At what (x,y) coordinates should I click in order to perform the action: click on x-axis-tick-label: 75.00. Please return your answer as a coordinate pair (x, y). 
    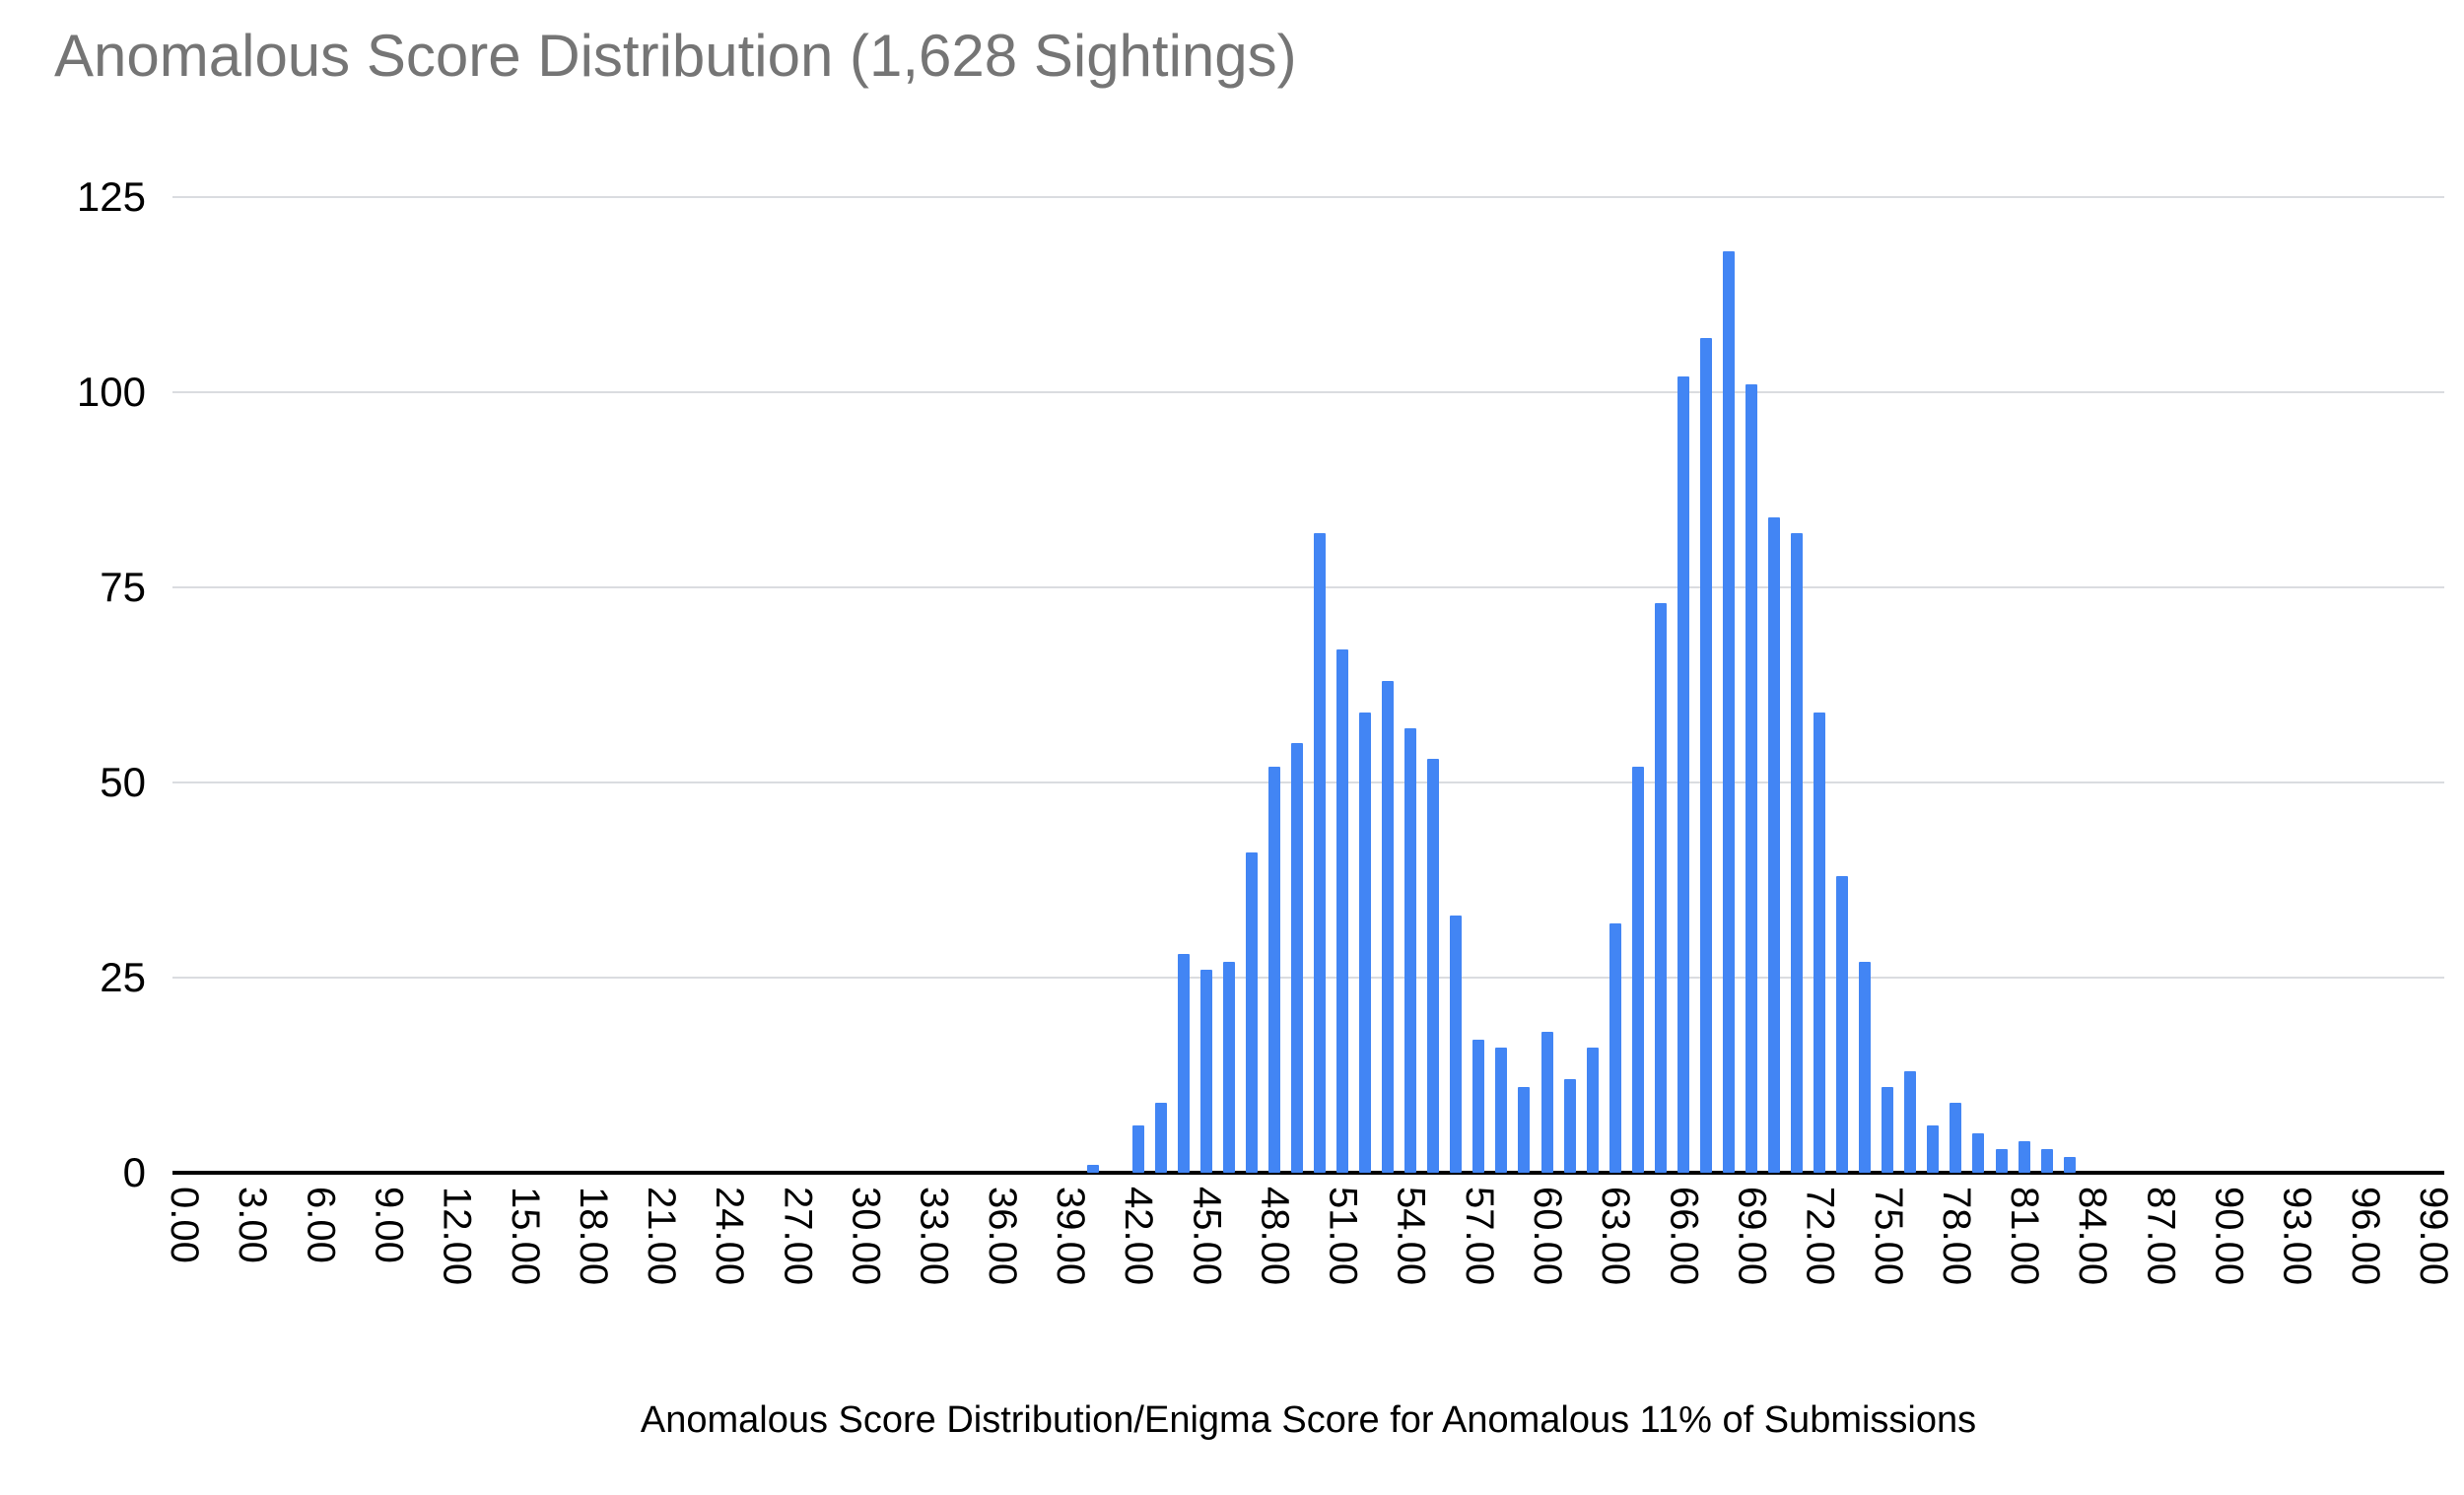
    Looking at the image, I should click on (1888, 1236).